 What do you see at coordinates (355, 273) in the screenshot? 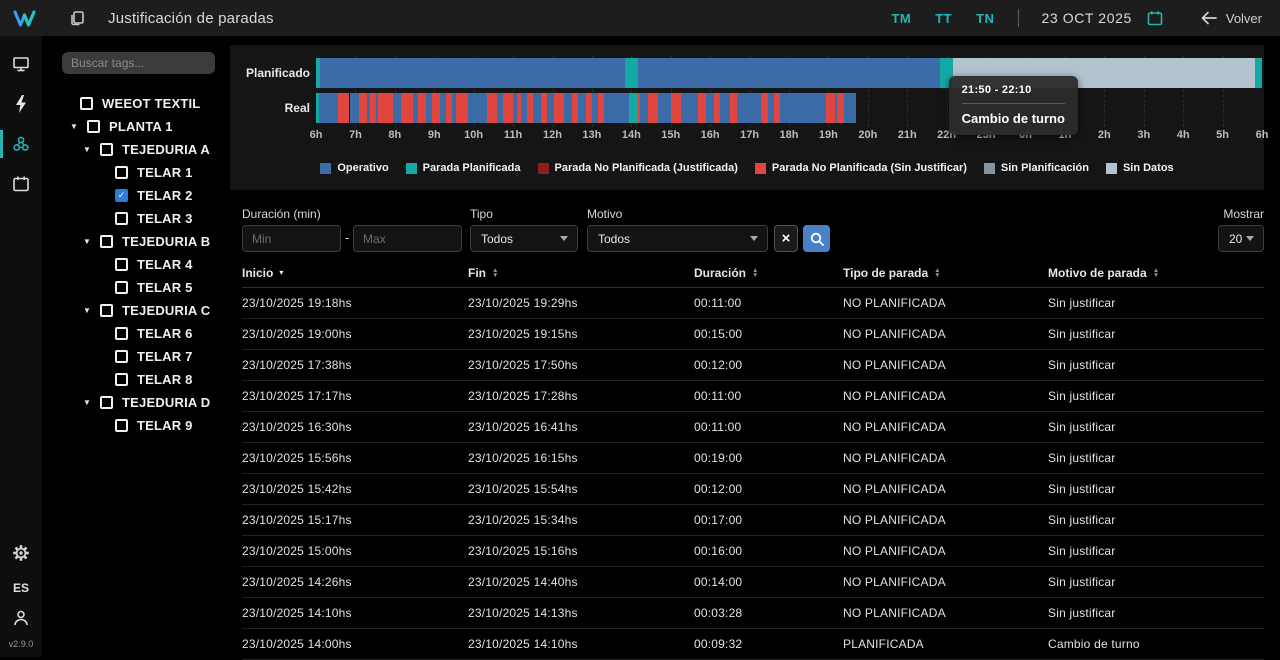
I see `column-header-inicio: Inicio▾` at bounding box center [355, 273].